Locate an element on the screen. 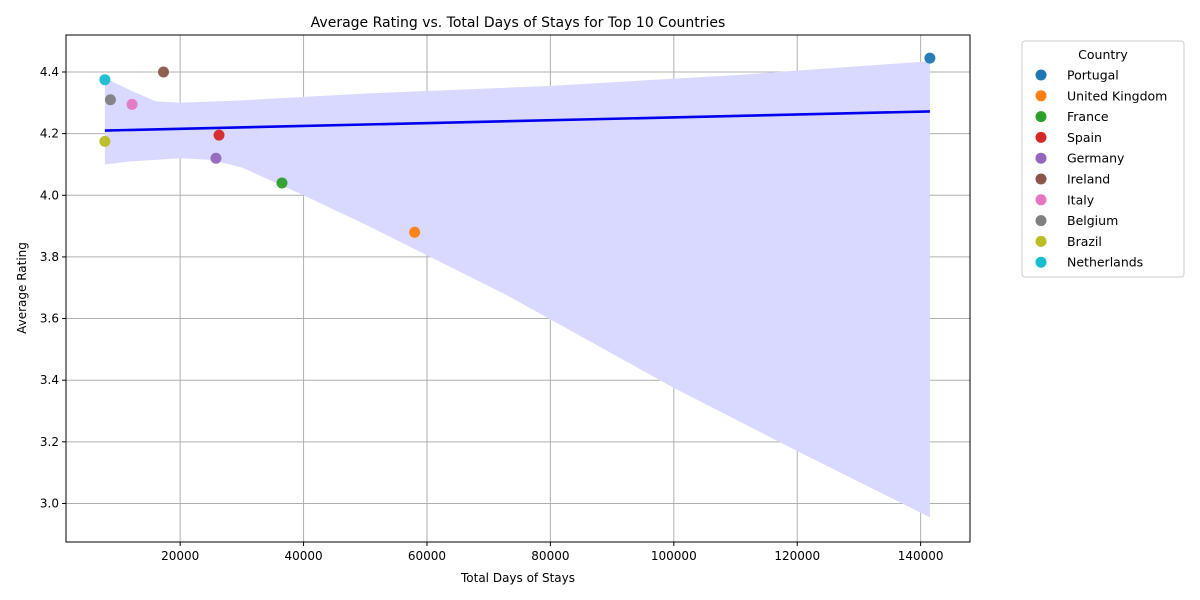 The width and height of the screenshot is (1200, 600). y-tick-label: 4.2 is located at coordinates (49, 134).